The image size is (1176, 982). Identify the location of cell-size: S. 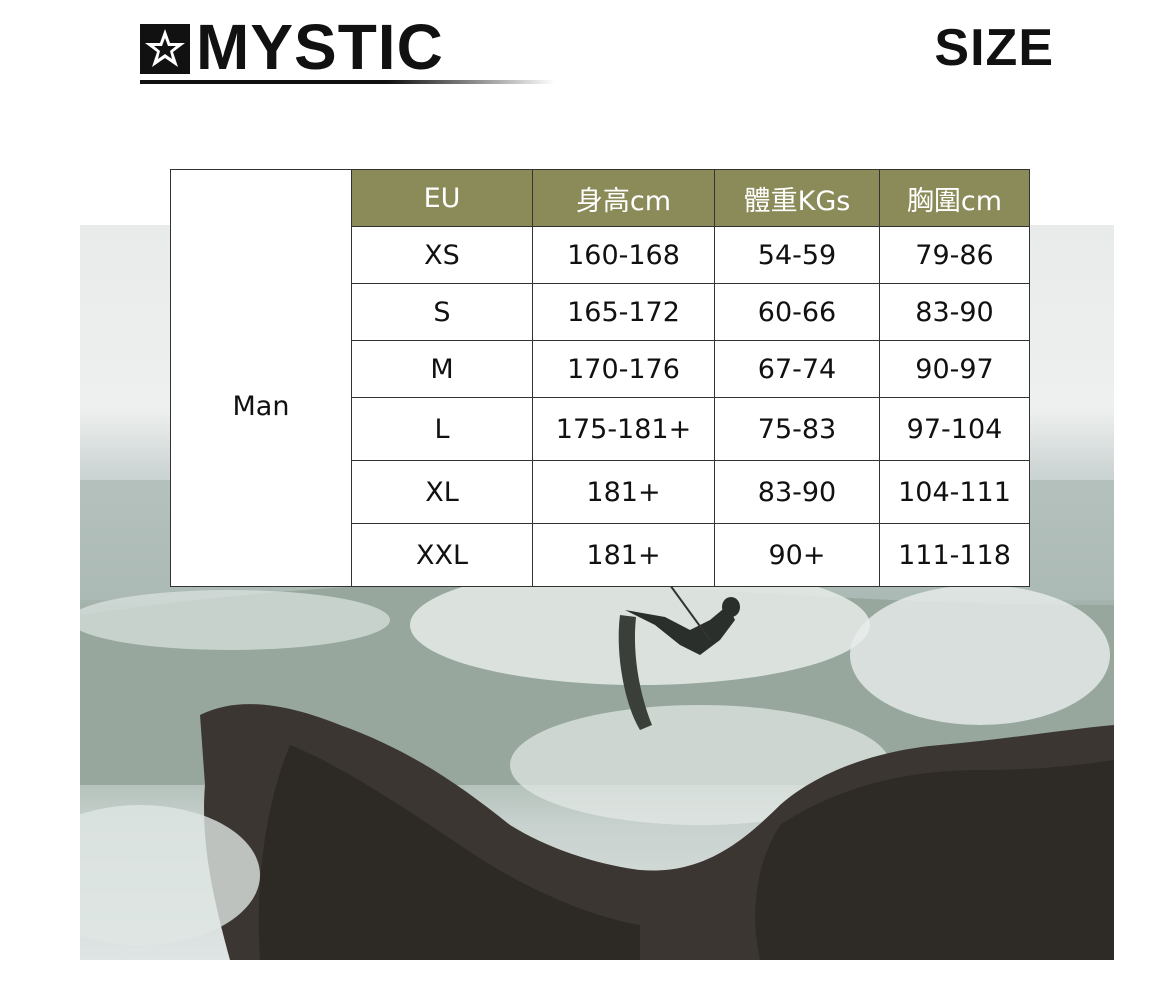
(442, 312).